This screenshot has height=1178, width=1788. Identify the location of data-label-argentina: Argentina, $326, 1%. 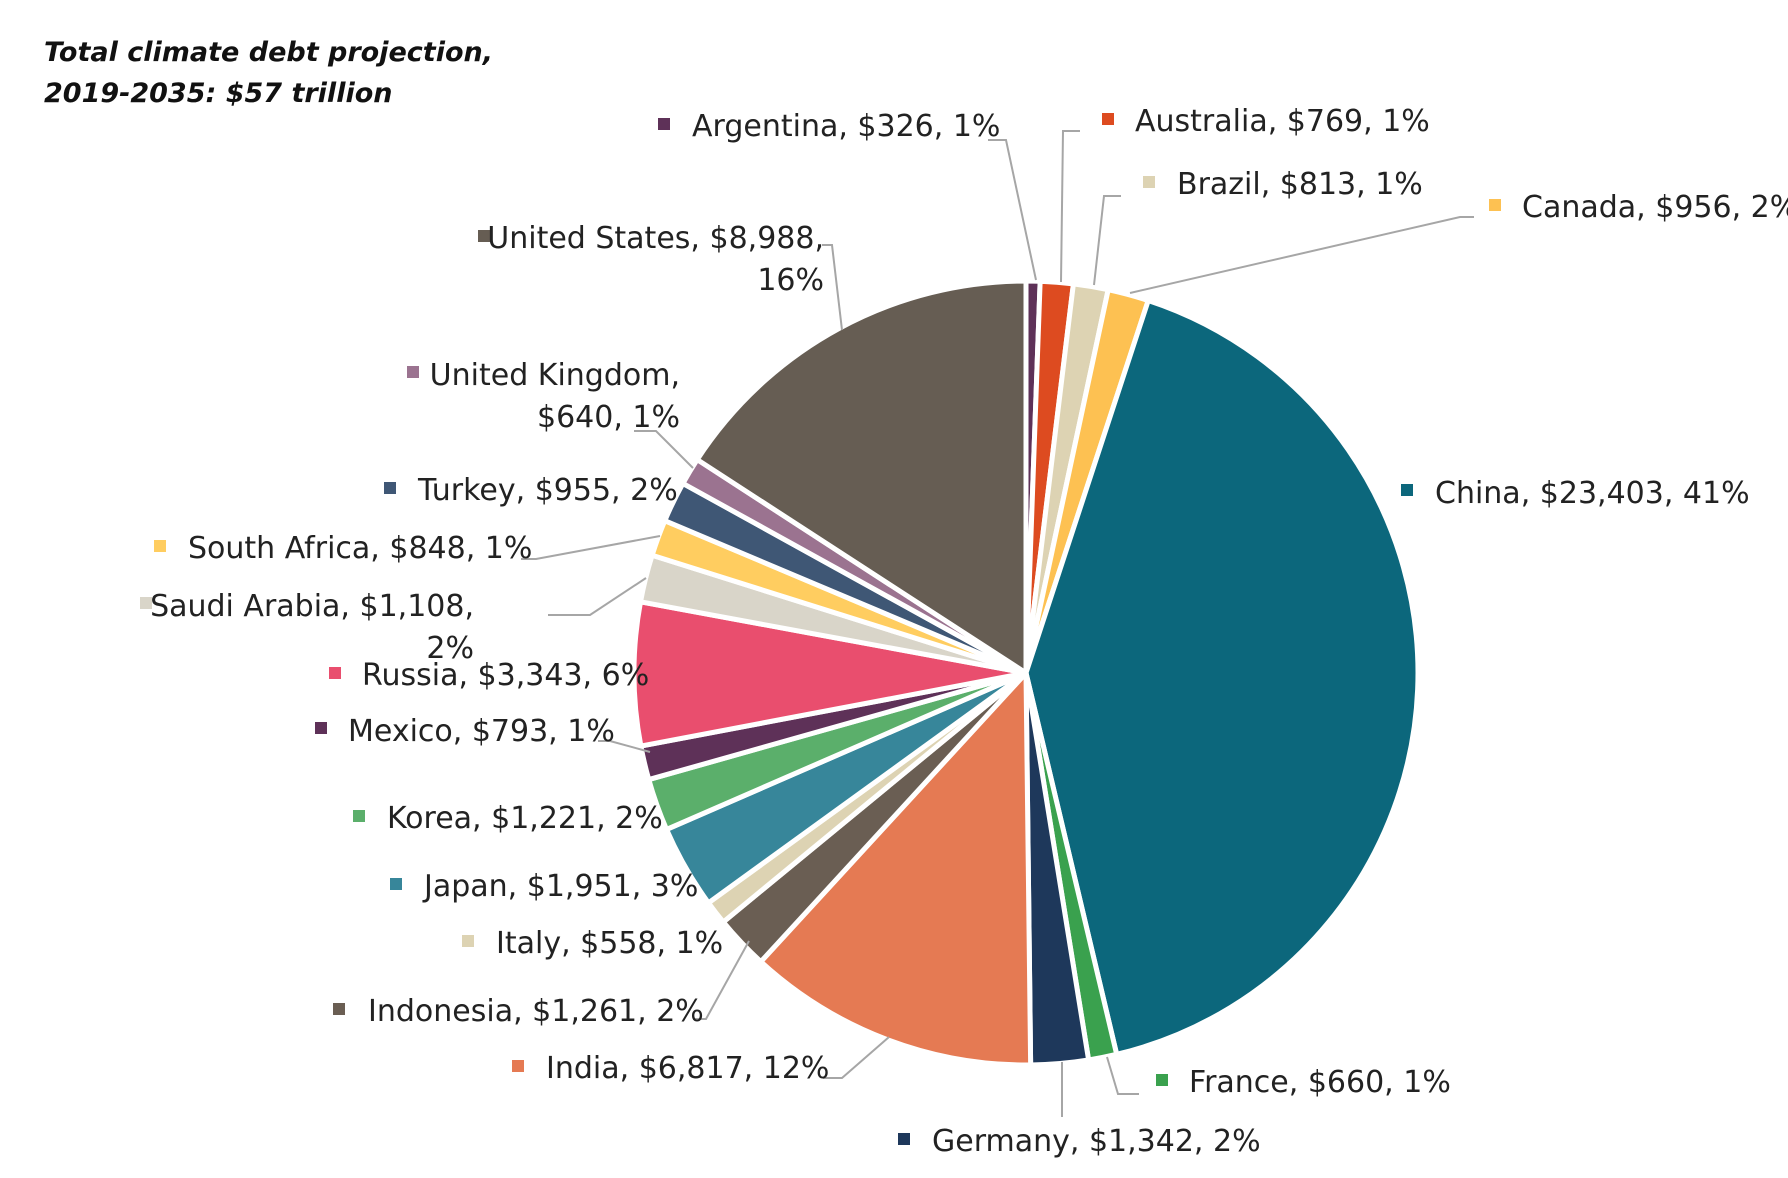
(846, 126).